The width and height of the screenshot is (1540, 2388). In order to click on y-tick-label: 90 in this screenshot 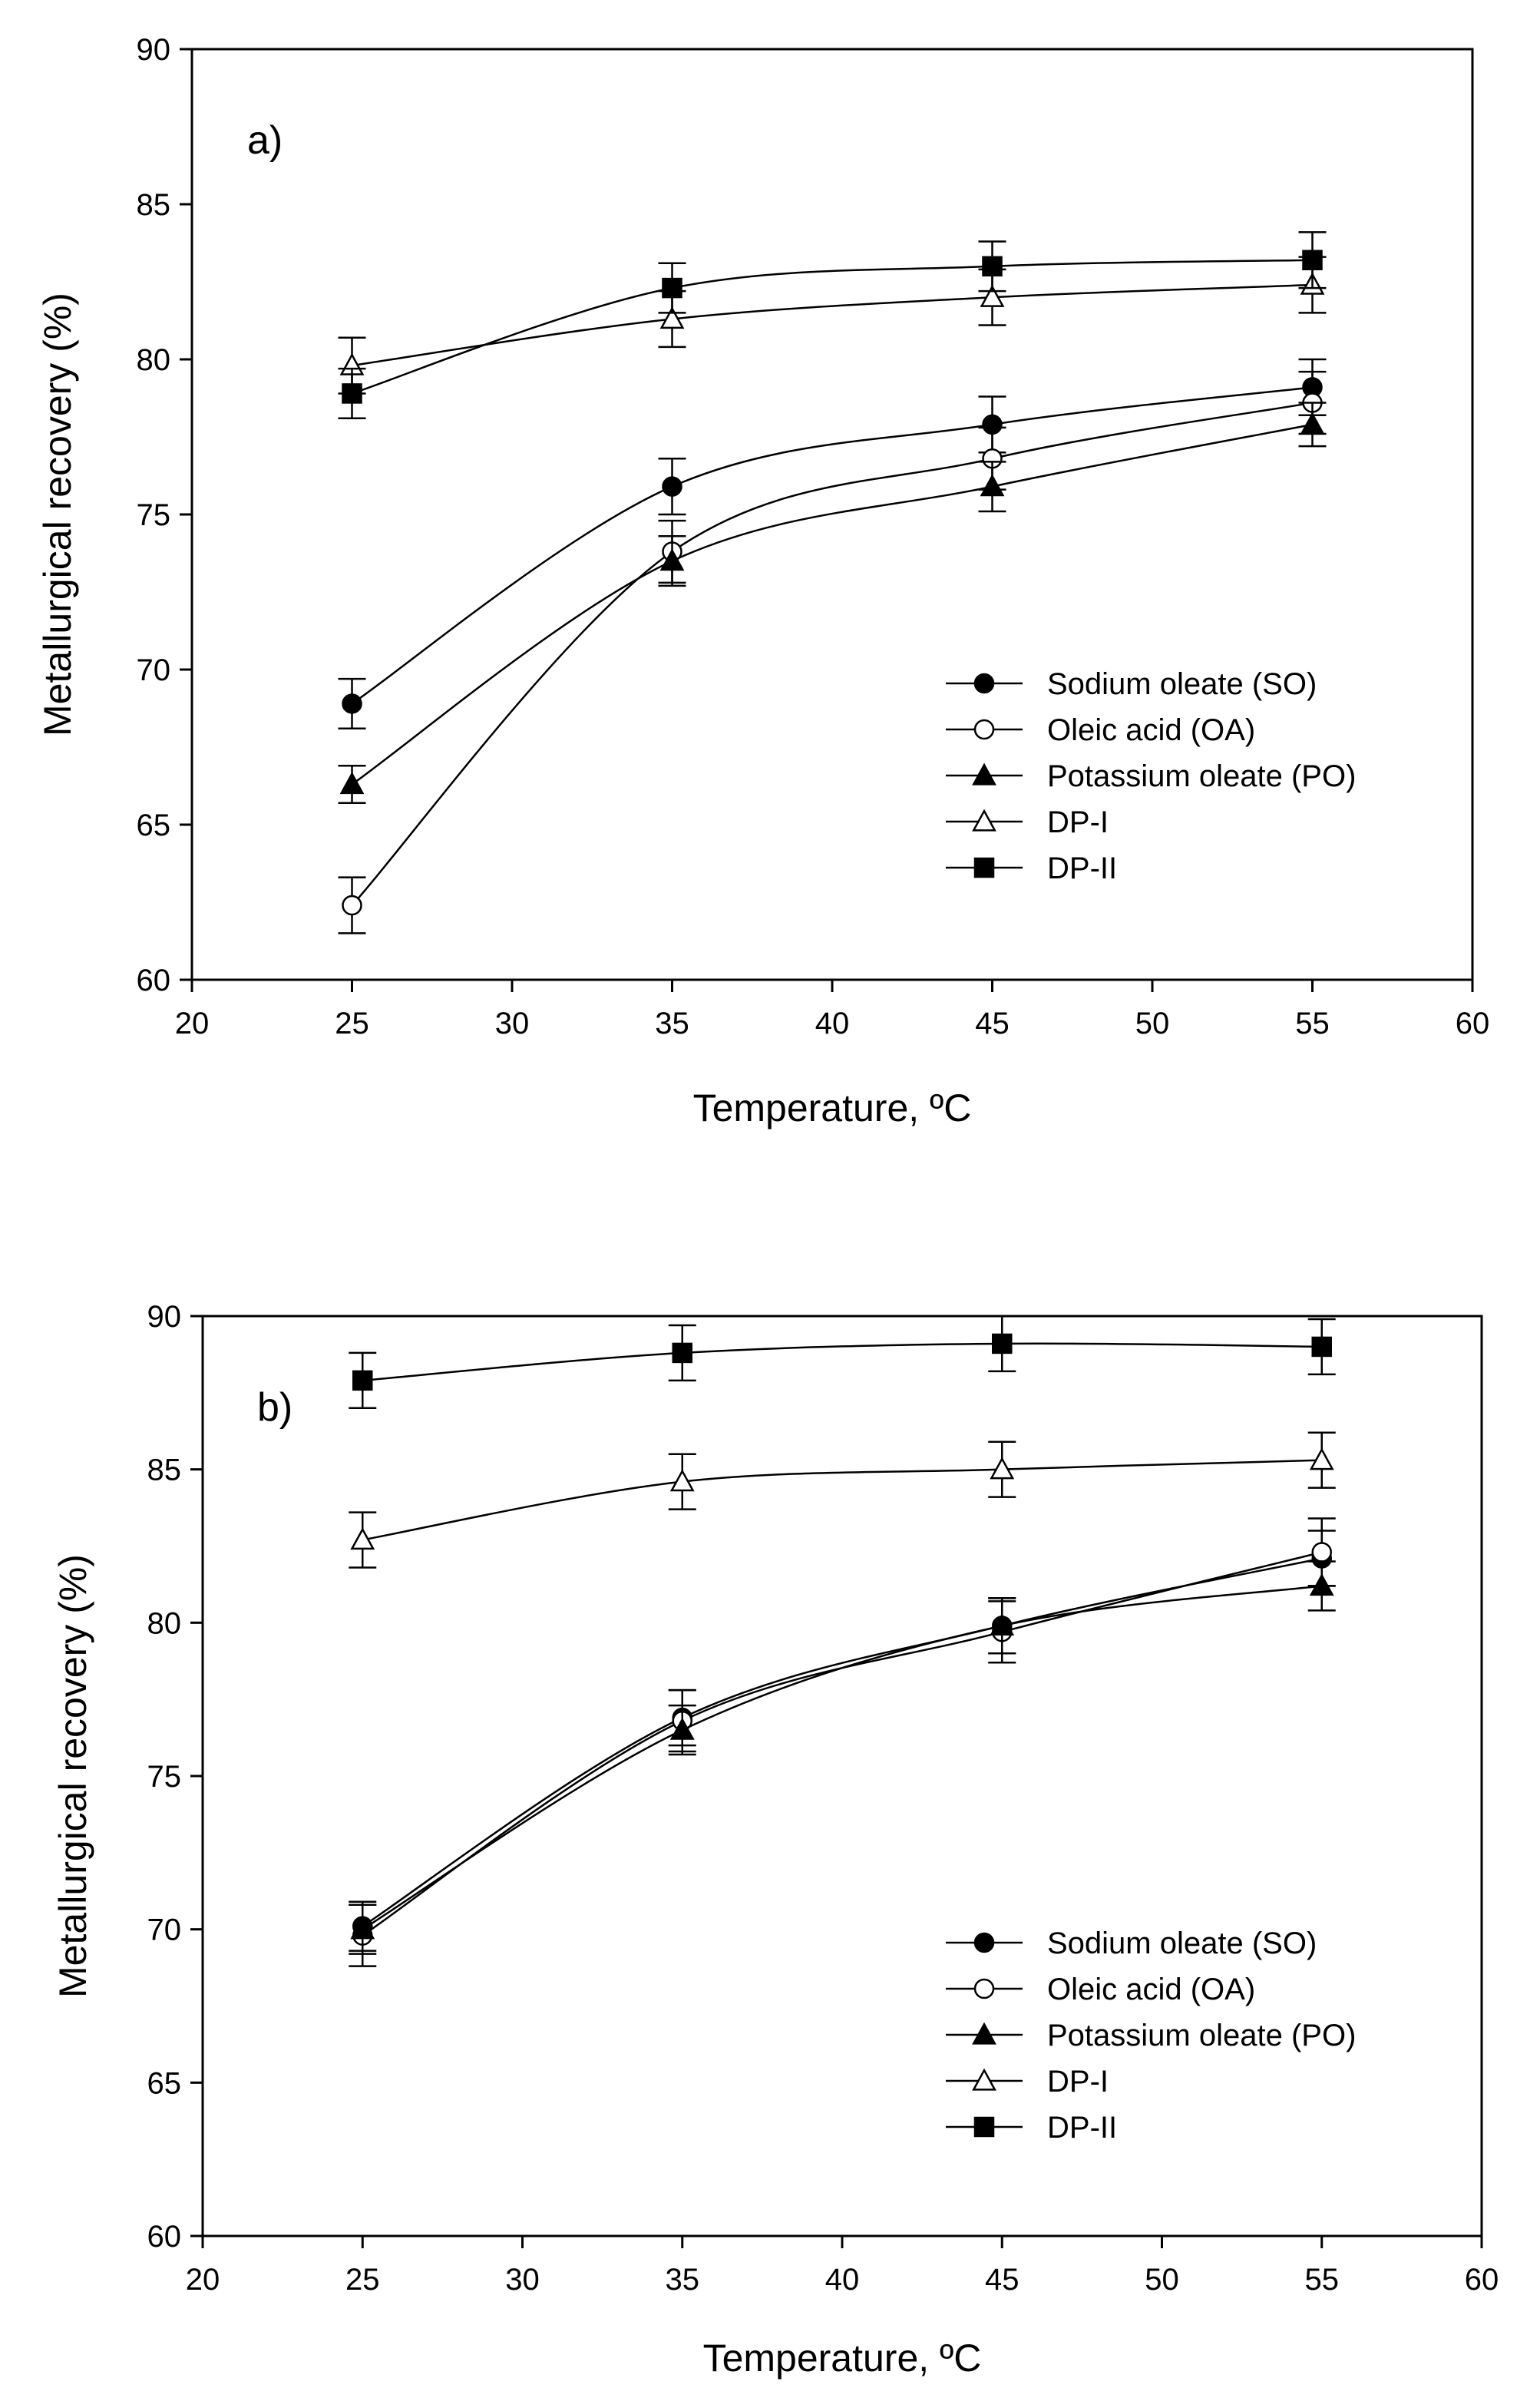, I will do `click(164, 1317)`.